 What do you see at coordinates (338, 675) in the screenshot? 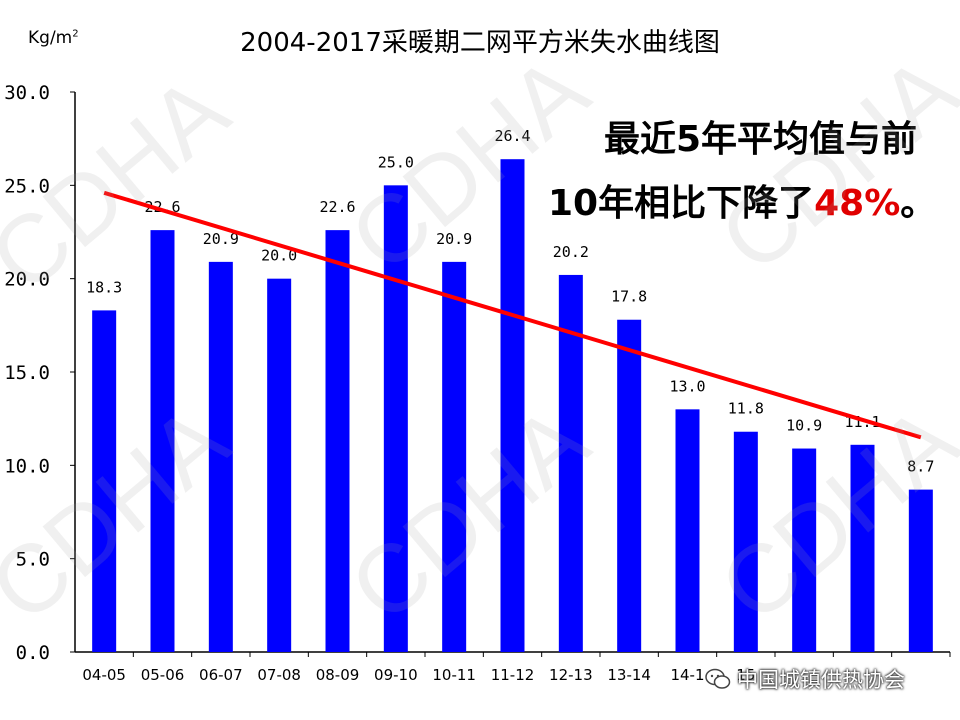
I see `x-tick-label: 08-09` at bounding box center [338, 675].